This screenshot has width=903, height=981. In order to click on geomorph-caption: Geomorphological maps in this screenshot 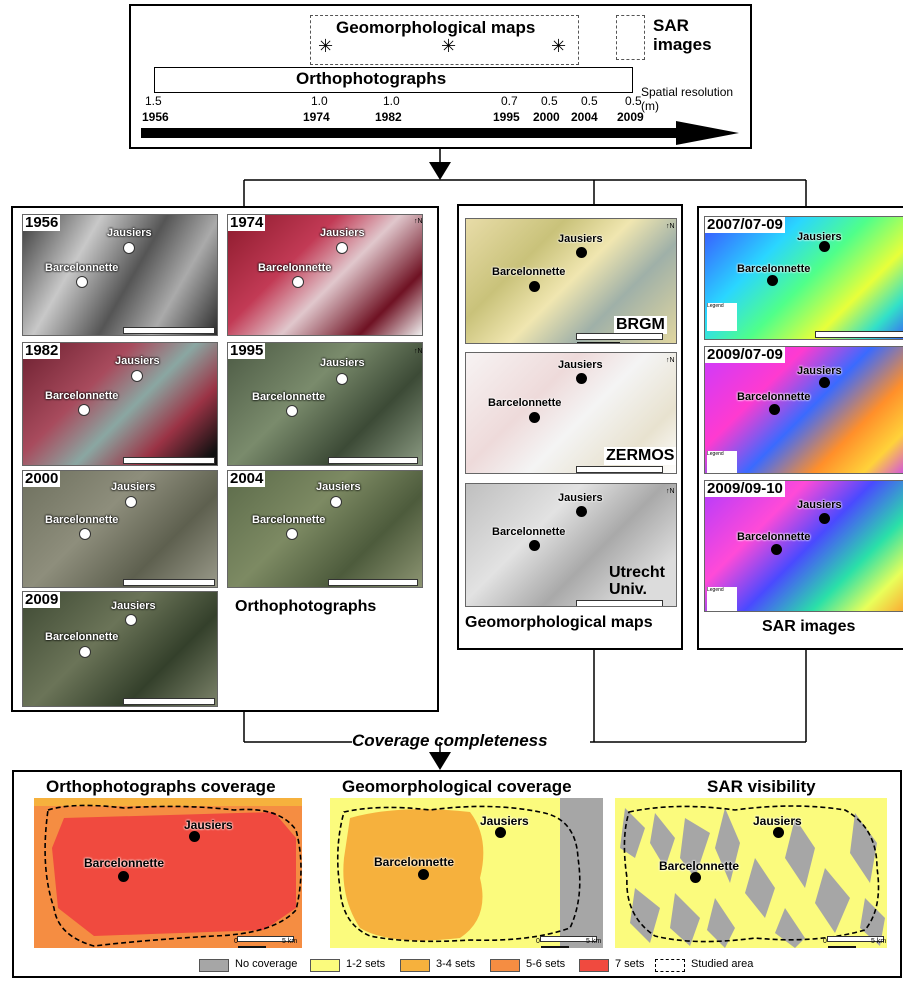, I will do `click(559, 622)`.